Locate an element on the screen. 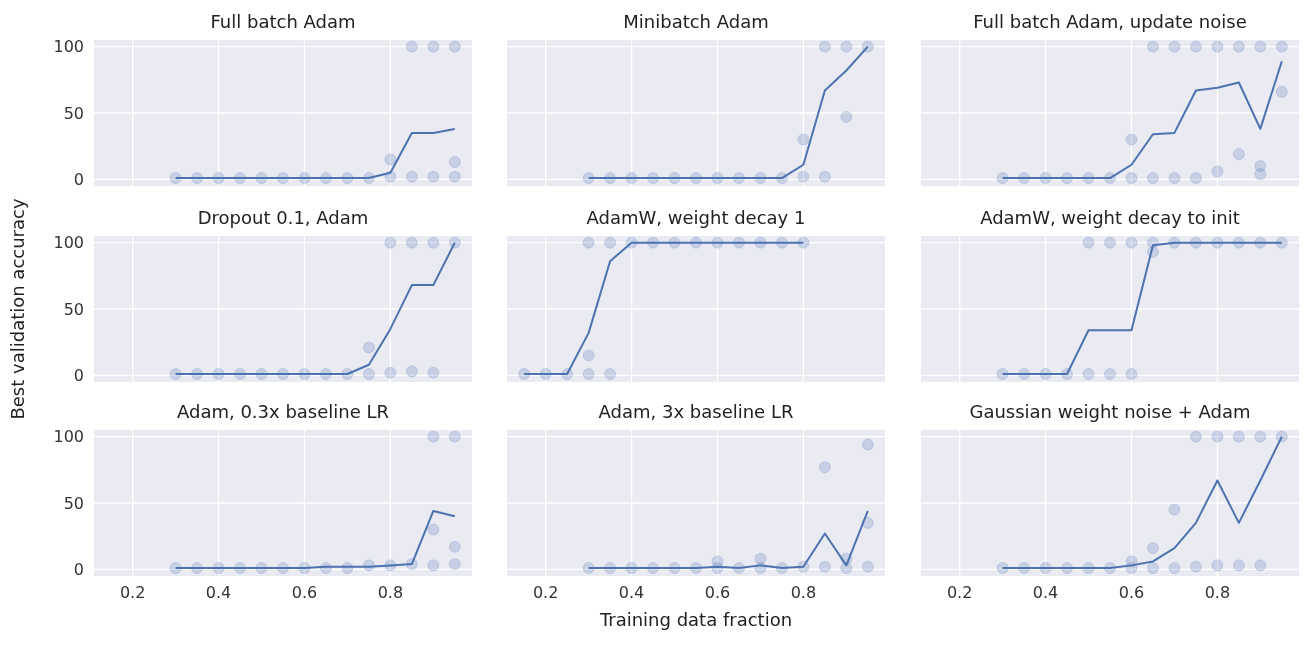 This screenshot has width=1303, height=648. chart-title: Gaussian weight noise + Adam is located at coordinates (1110, 411).